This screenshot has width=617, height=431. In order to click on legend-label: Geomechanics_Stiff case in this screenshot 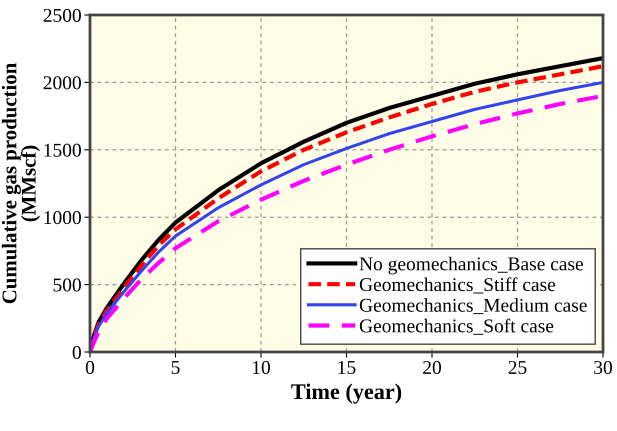, I will do `click(458, 285)`.